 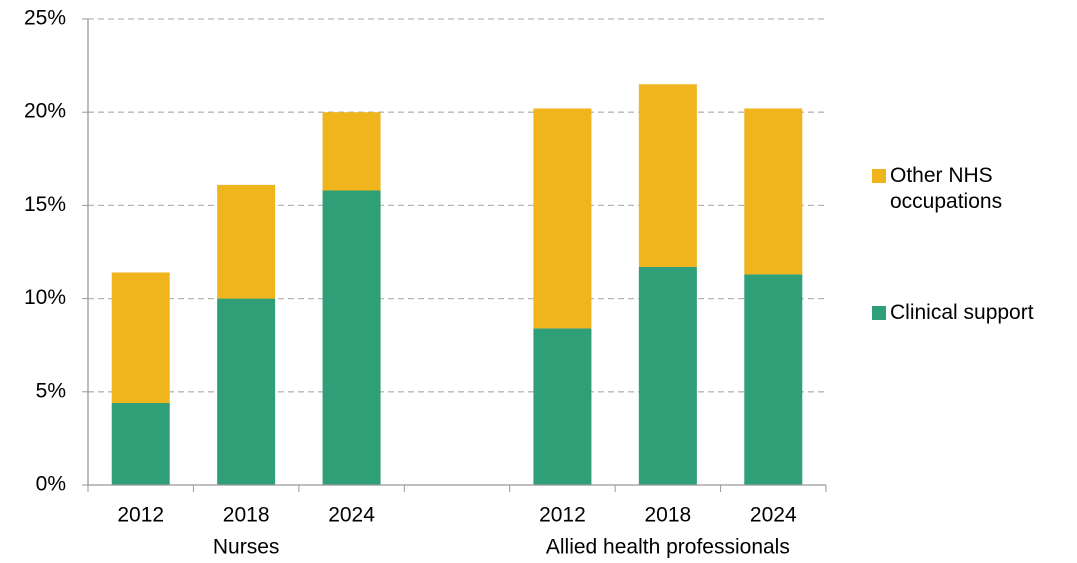 I want to click on y-tick-label: 25%, so click(x=45, y=18).